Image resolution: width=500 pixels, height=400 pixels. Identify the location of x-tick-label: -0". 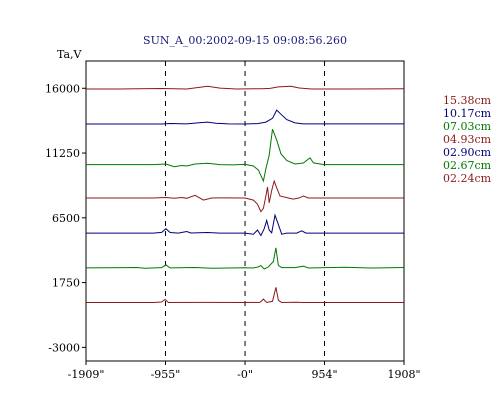
(245, 374).